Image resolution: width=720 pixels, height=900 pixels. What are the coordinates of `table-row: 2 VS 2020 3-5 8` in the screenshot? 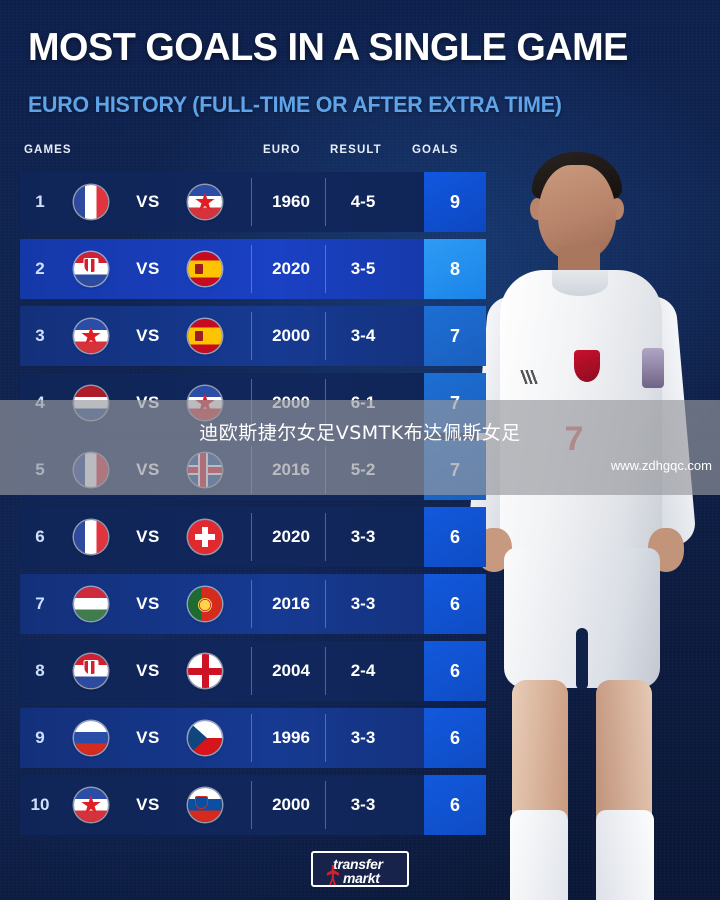 It's located at (253, 269).